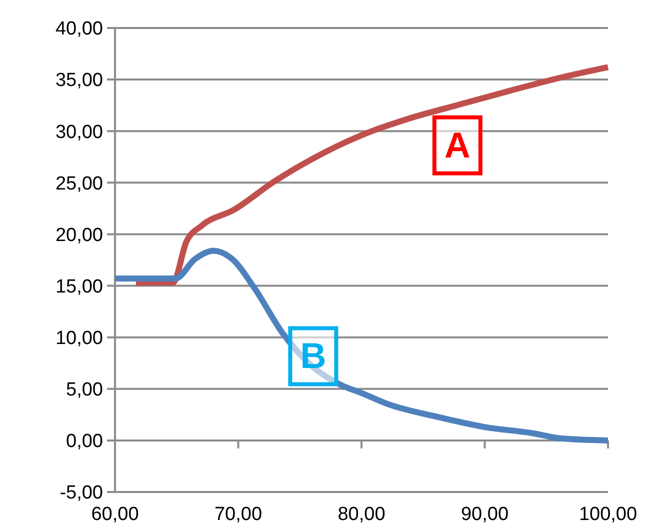 Image resolution: width=648 pixels, height=532 pixels. What do you see at coordinates (79, 287) in the screenshot?
I see `y-tick-label: 15,00` at bounding box center [79, 287].